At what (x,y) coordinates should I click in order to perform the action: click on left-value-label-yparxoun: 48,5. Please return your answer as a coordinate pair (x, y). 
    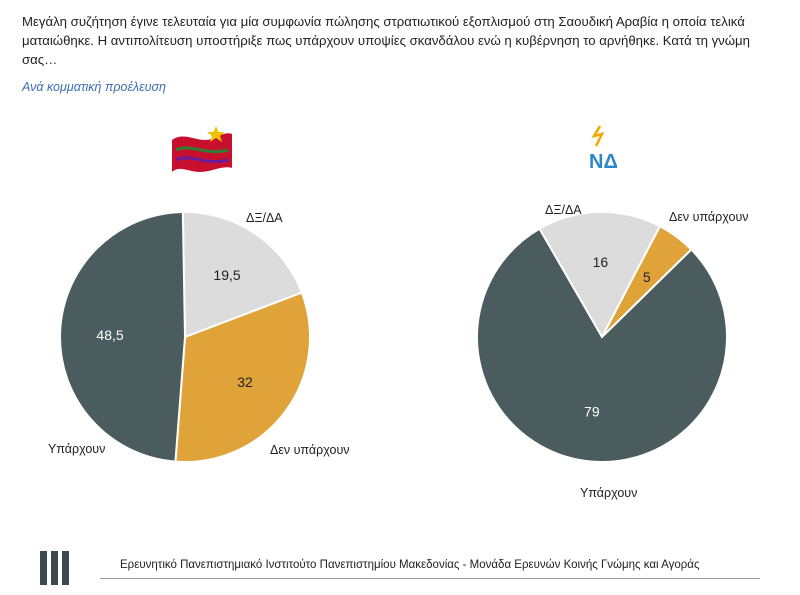
    Looking at the image, I should click on (109, 335).